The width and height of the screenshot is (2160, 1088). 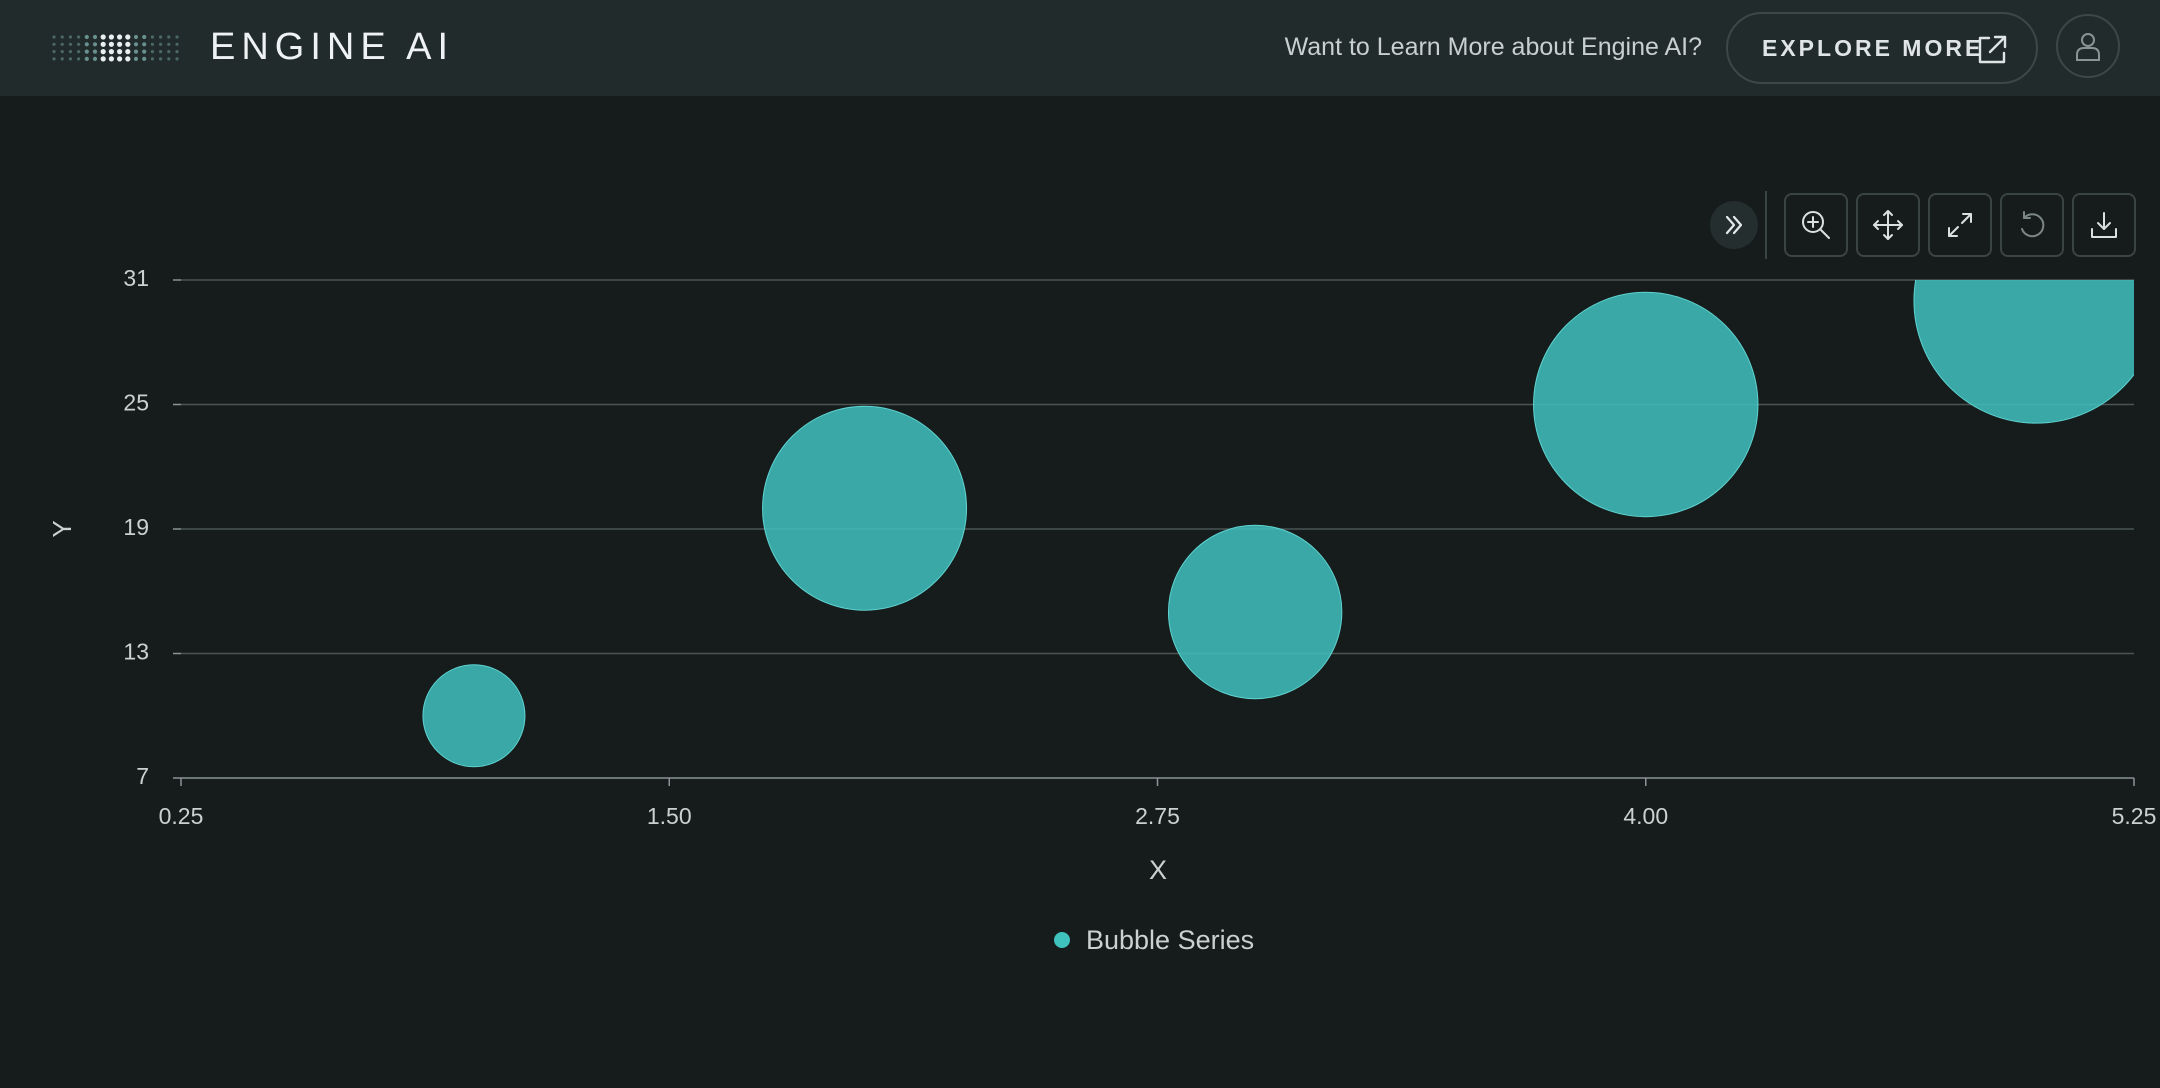 I want to click on y-tick-label: 25, so click(x=136, y=403).